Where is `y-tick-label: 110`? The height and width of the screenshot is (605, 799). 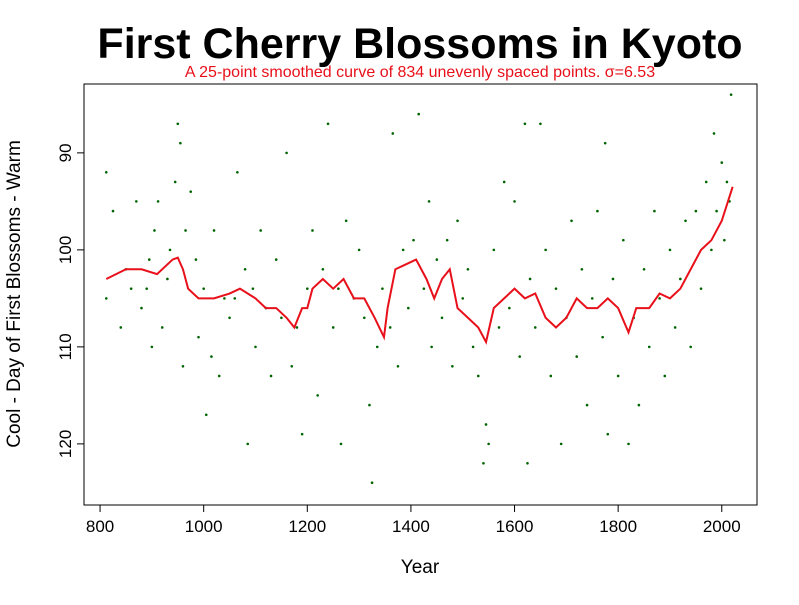 y-tick-label: 110 is located at coordinates (65, 346).